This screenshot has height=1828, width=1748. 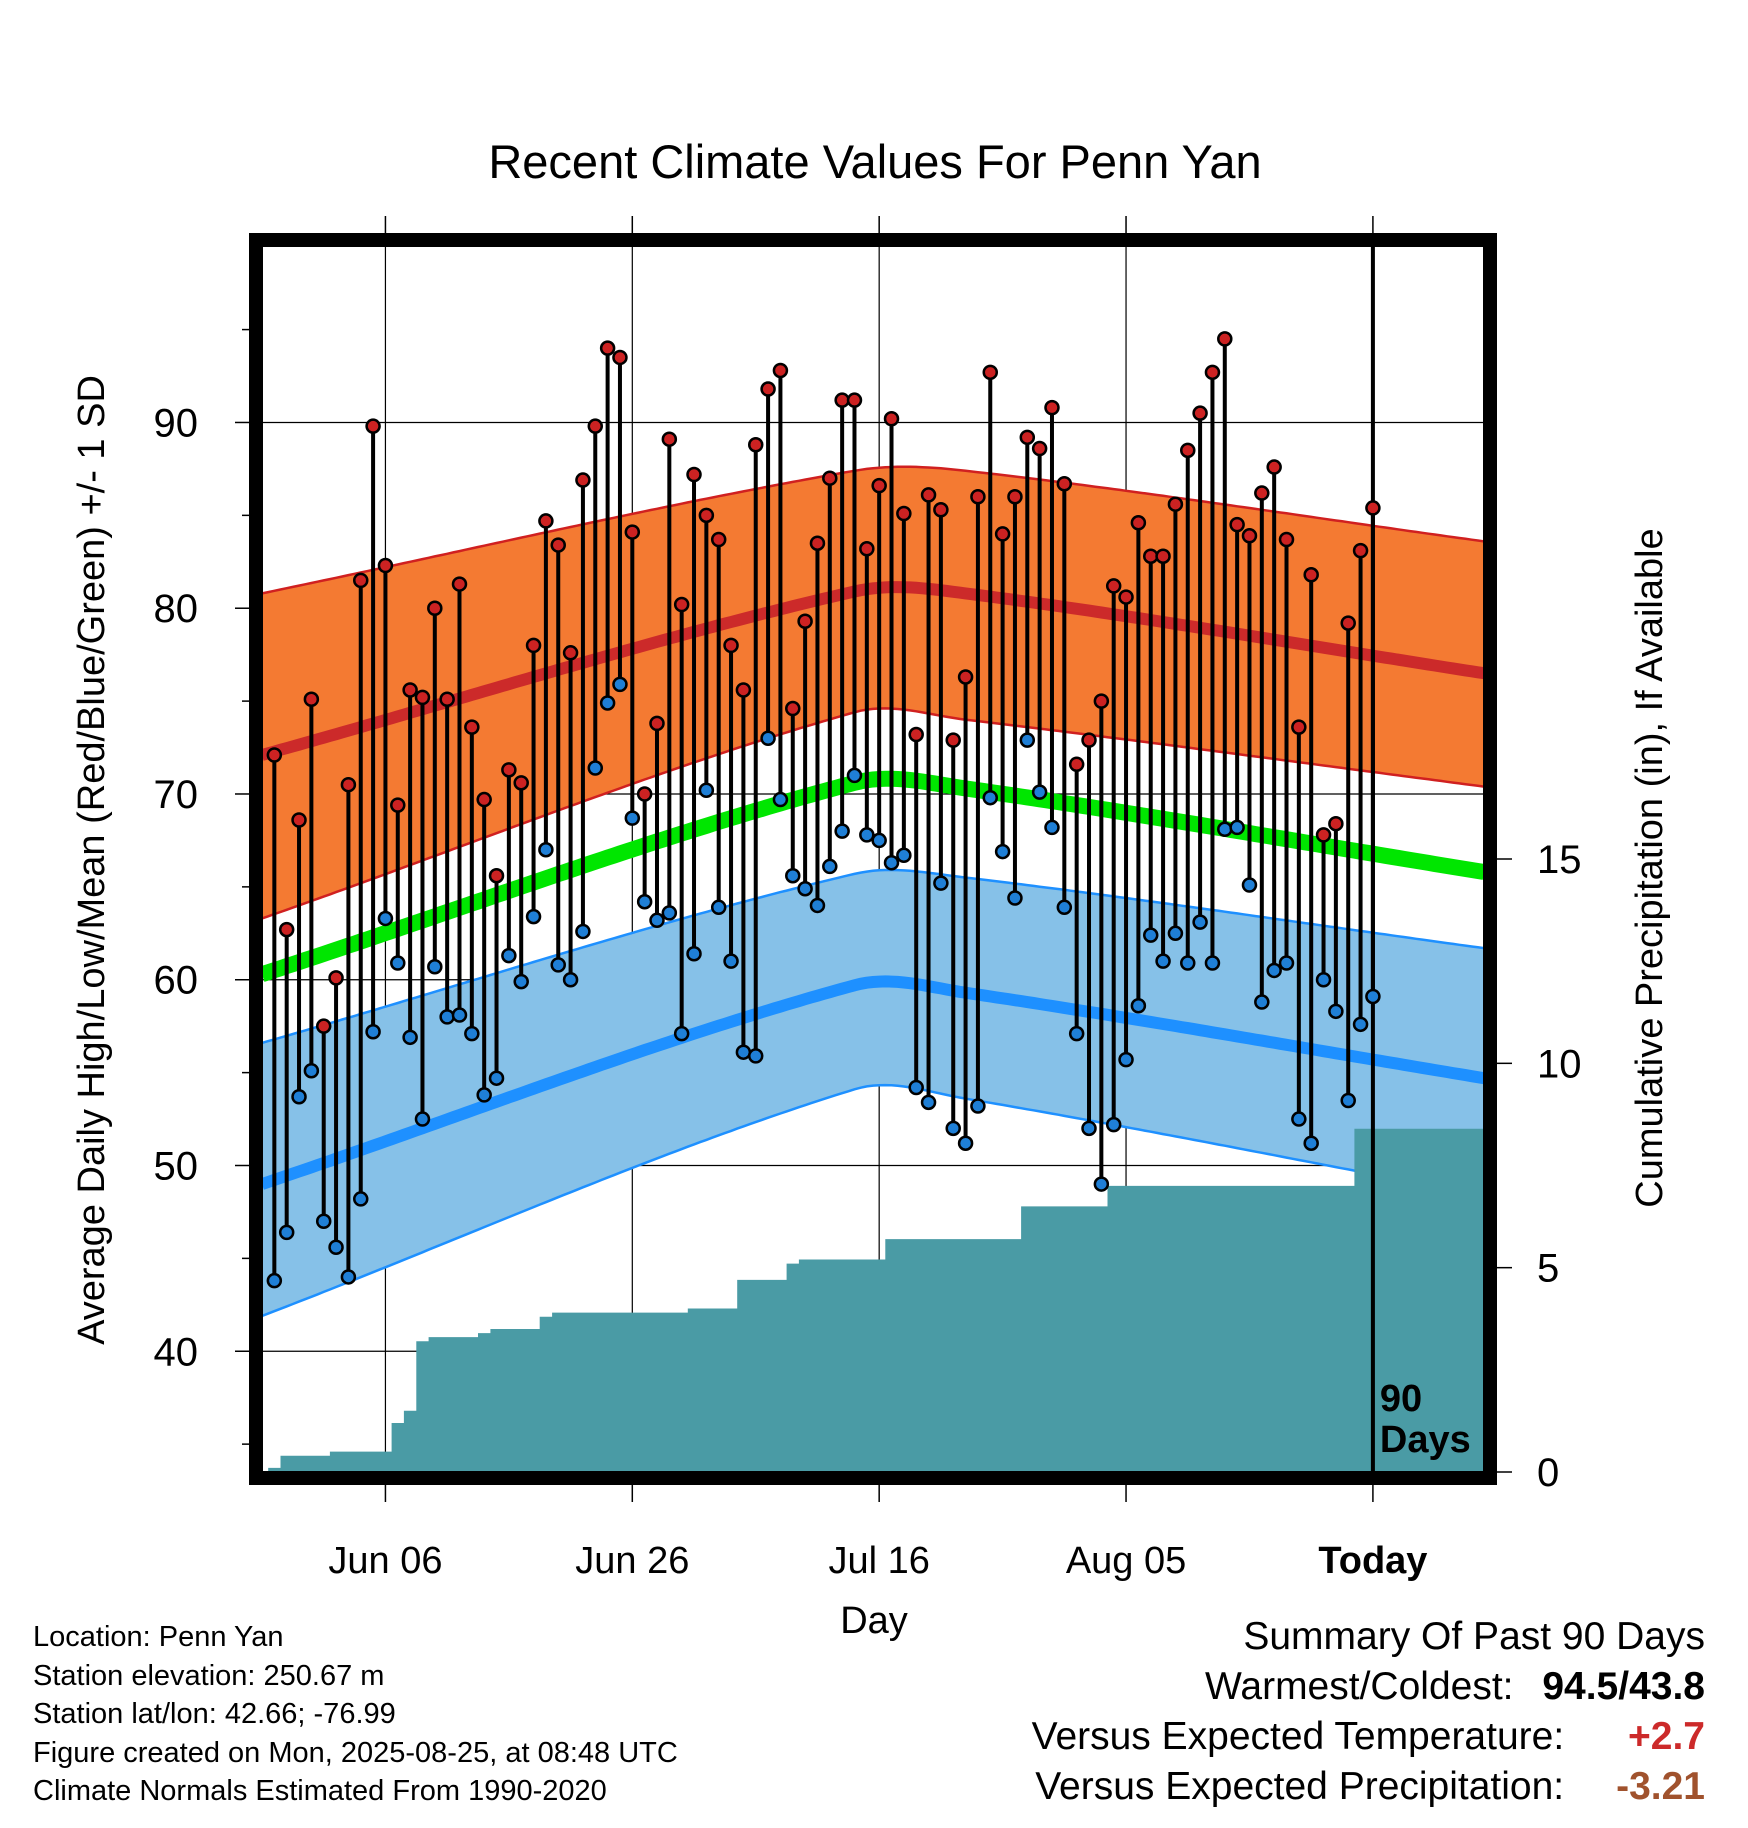 I want to click on y2-tick-label: 0, so click(x=1548, y=1473).